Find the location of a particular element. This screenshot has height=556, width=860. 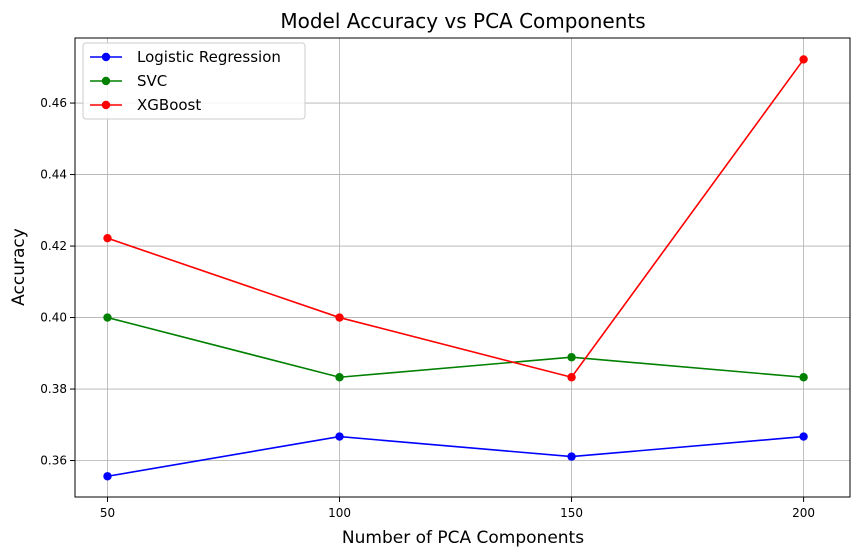

x-tick-label: 100 is located at coordinates (339, 513).